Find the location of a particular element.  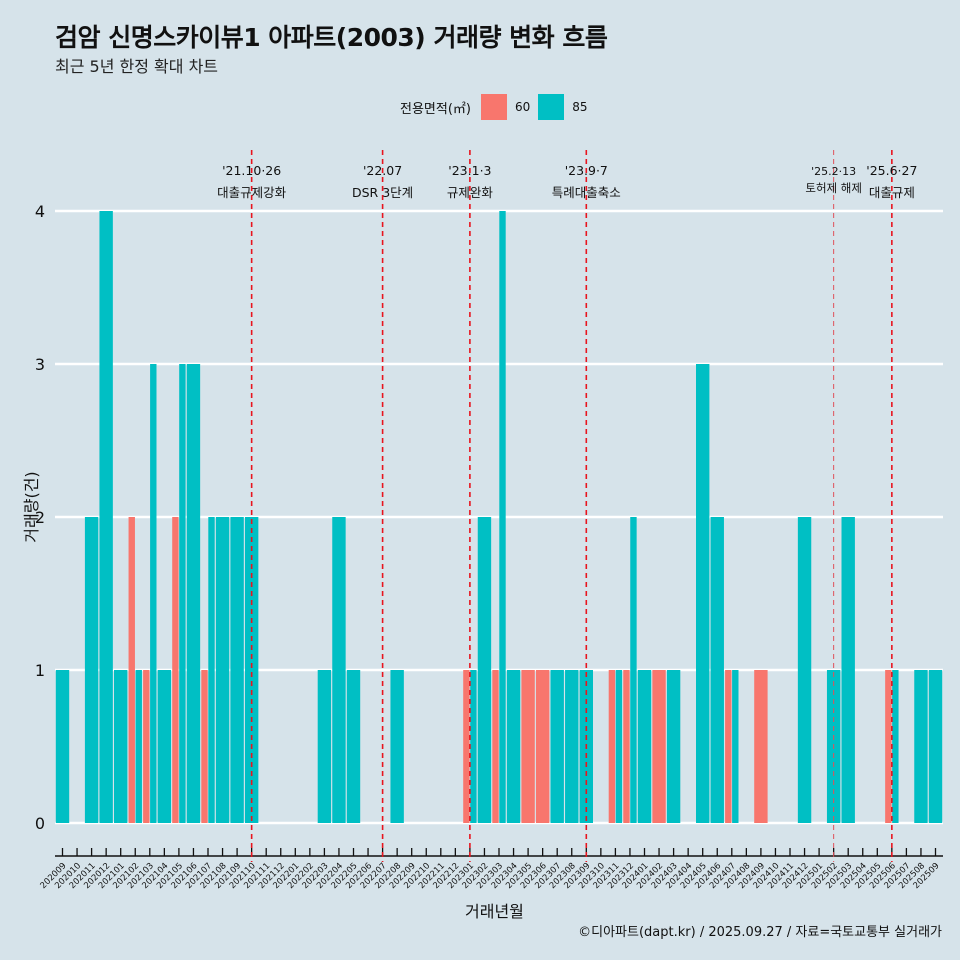

event-date: '23.9·7 is located at coordinates (586, 170).